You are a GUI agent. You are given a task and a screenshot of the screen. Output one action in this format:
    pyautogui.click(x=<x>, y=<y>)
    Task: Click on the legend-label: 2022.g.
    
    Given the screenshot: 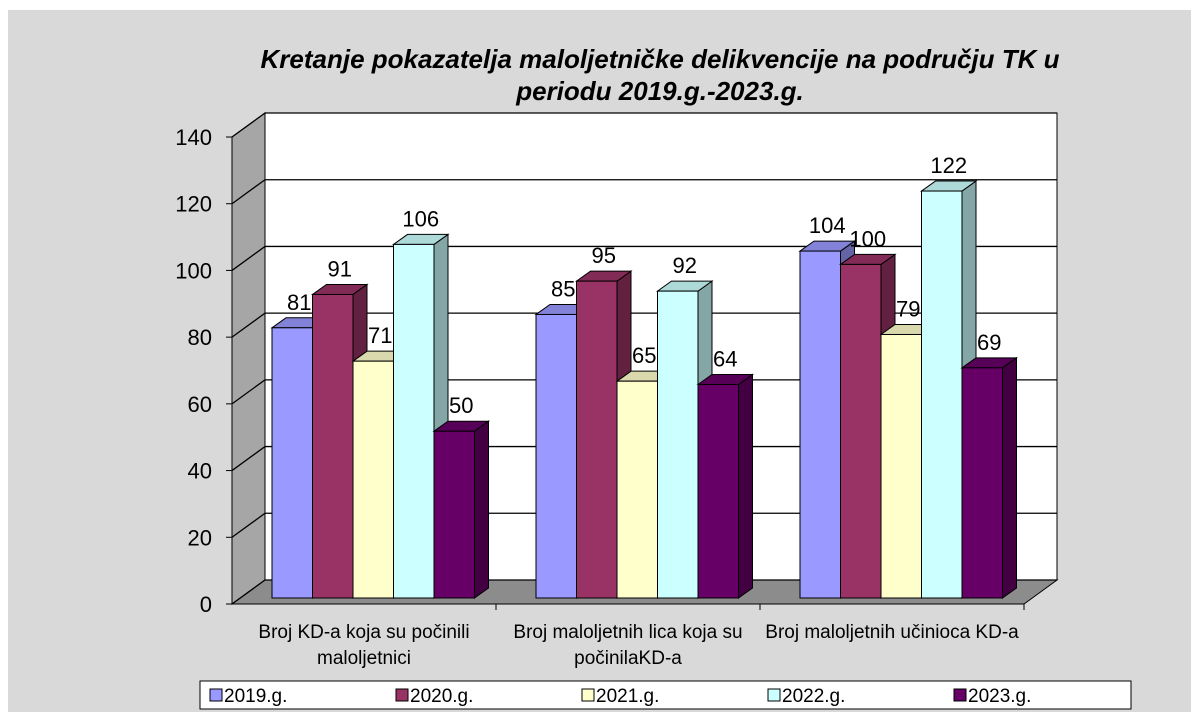 What is the action you would take?
    pyautogui.click(x=813, y=696)
    